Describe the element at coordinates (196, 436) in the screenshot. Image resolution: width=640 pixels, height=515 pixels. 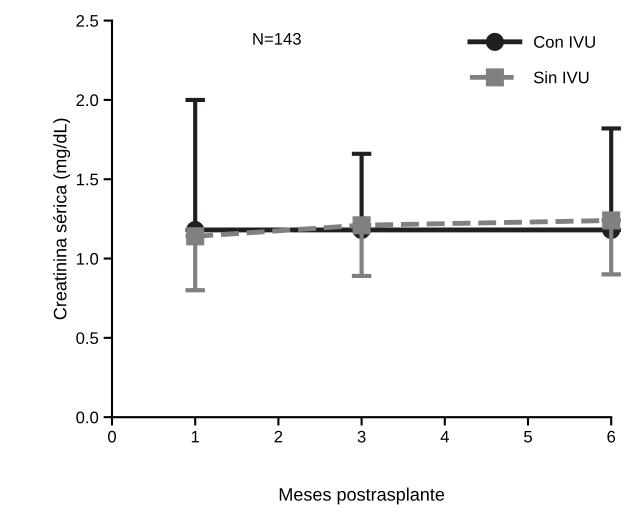
I see `x-tick-label: 1` at that location.